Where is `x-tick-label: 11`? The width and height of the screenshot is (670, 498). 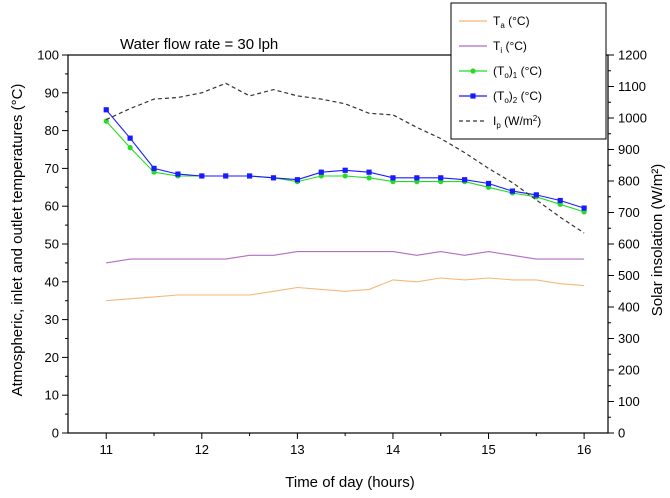 x-tick-label: 11 is located at coordinates (106, 449).